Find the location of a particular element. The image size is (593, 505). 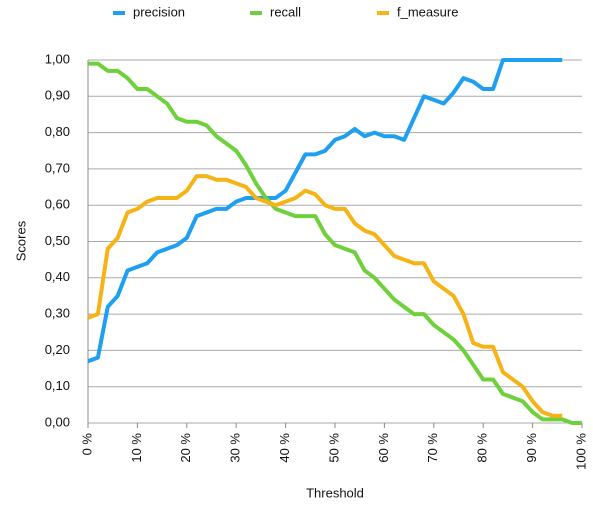

x-tick-label: 40 % is located at coordinates (284, 448).